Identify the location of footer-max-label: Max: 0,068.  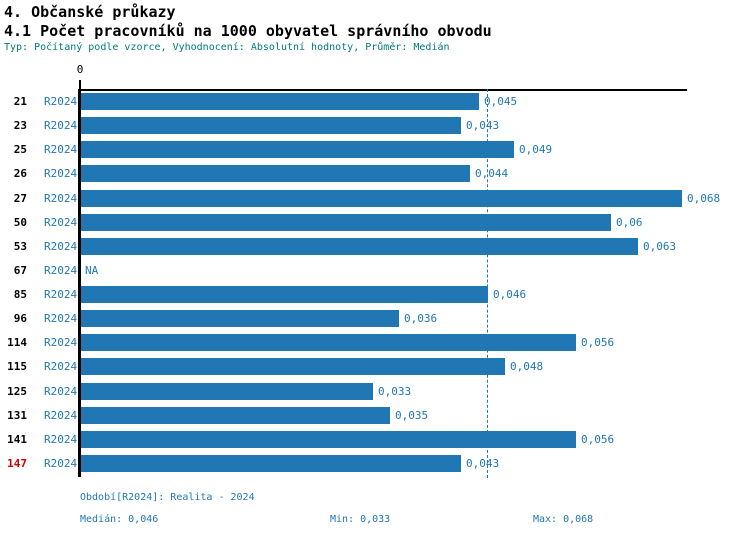
(563, 519).